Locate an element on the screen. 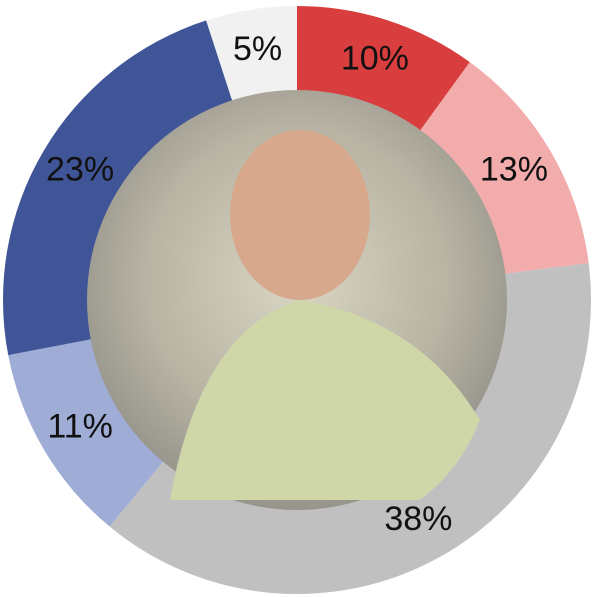 The height and width of the screenshot is (597, 594). slice-label: 23% is located at coordinates (80, 170).